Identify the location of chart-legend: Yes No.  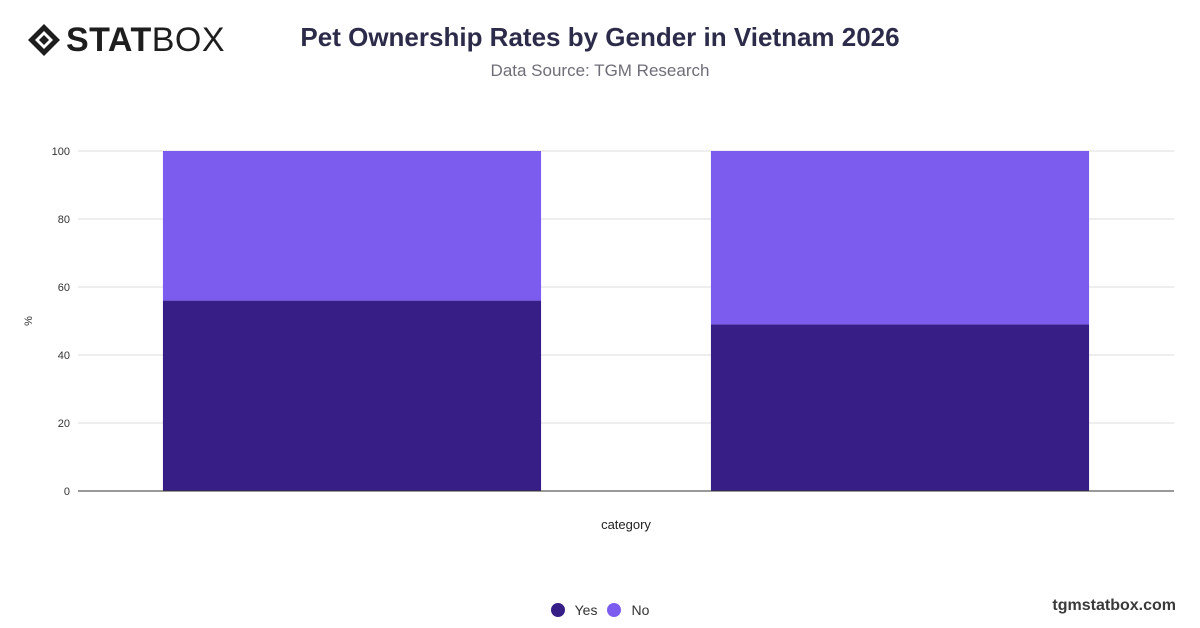
(600, 610).